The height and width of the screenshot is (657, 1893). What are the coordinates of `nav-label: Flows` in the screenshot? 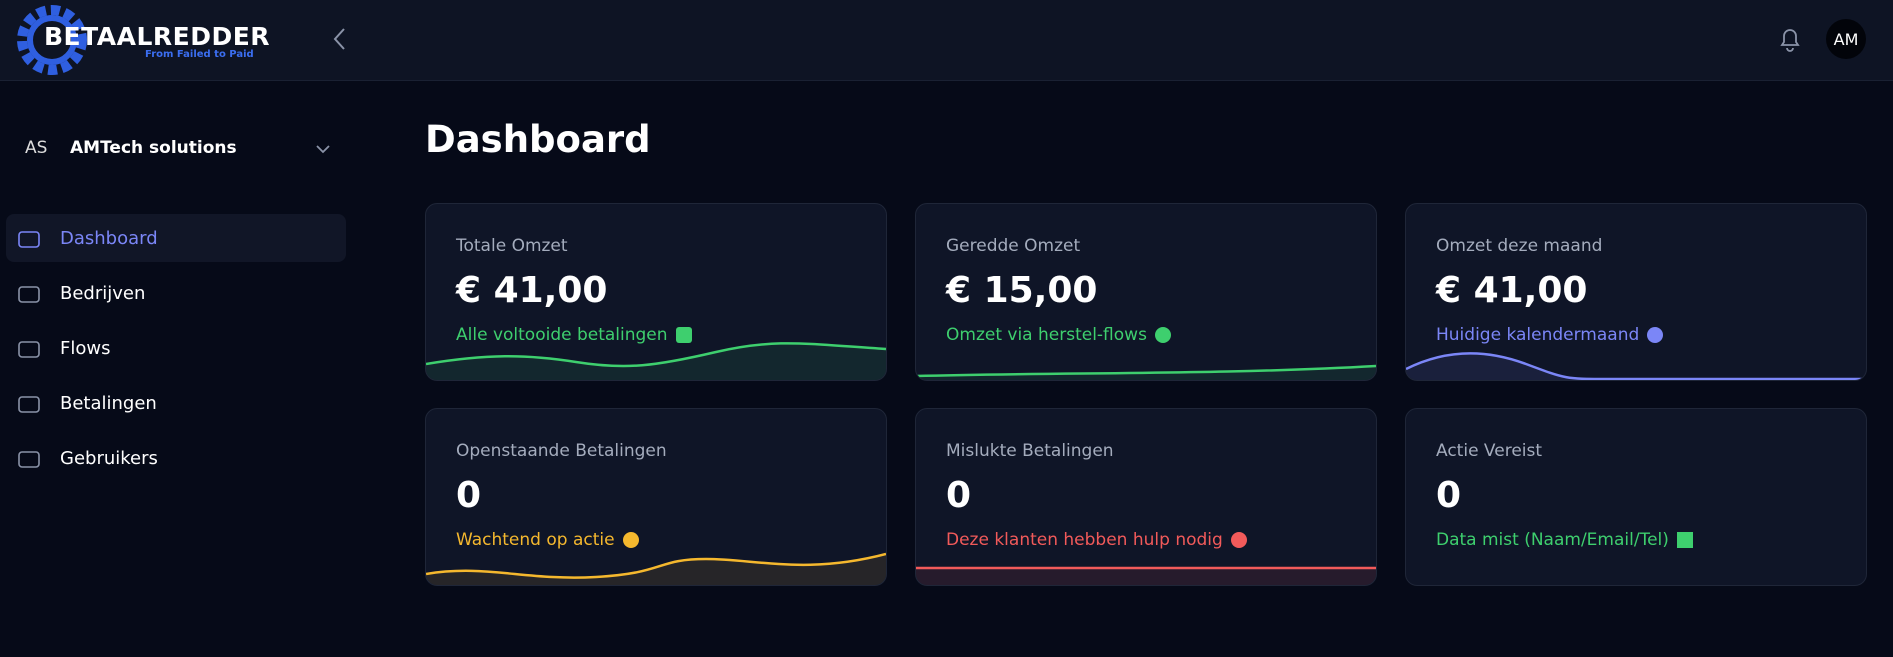 It's located at (85, 348).